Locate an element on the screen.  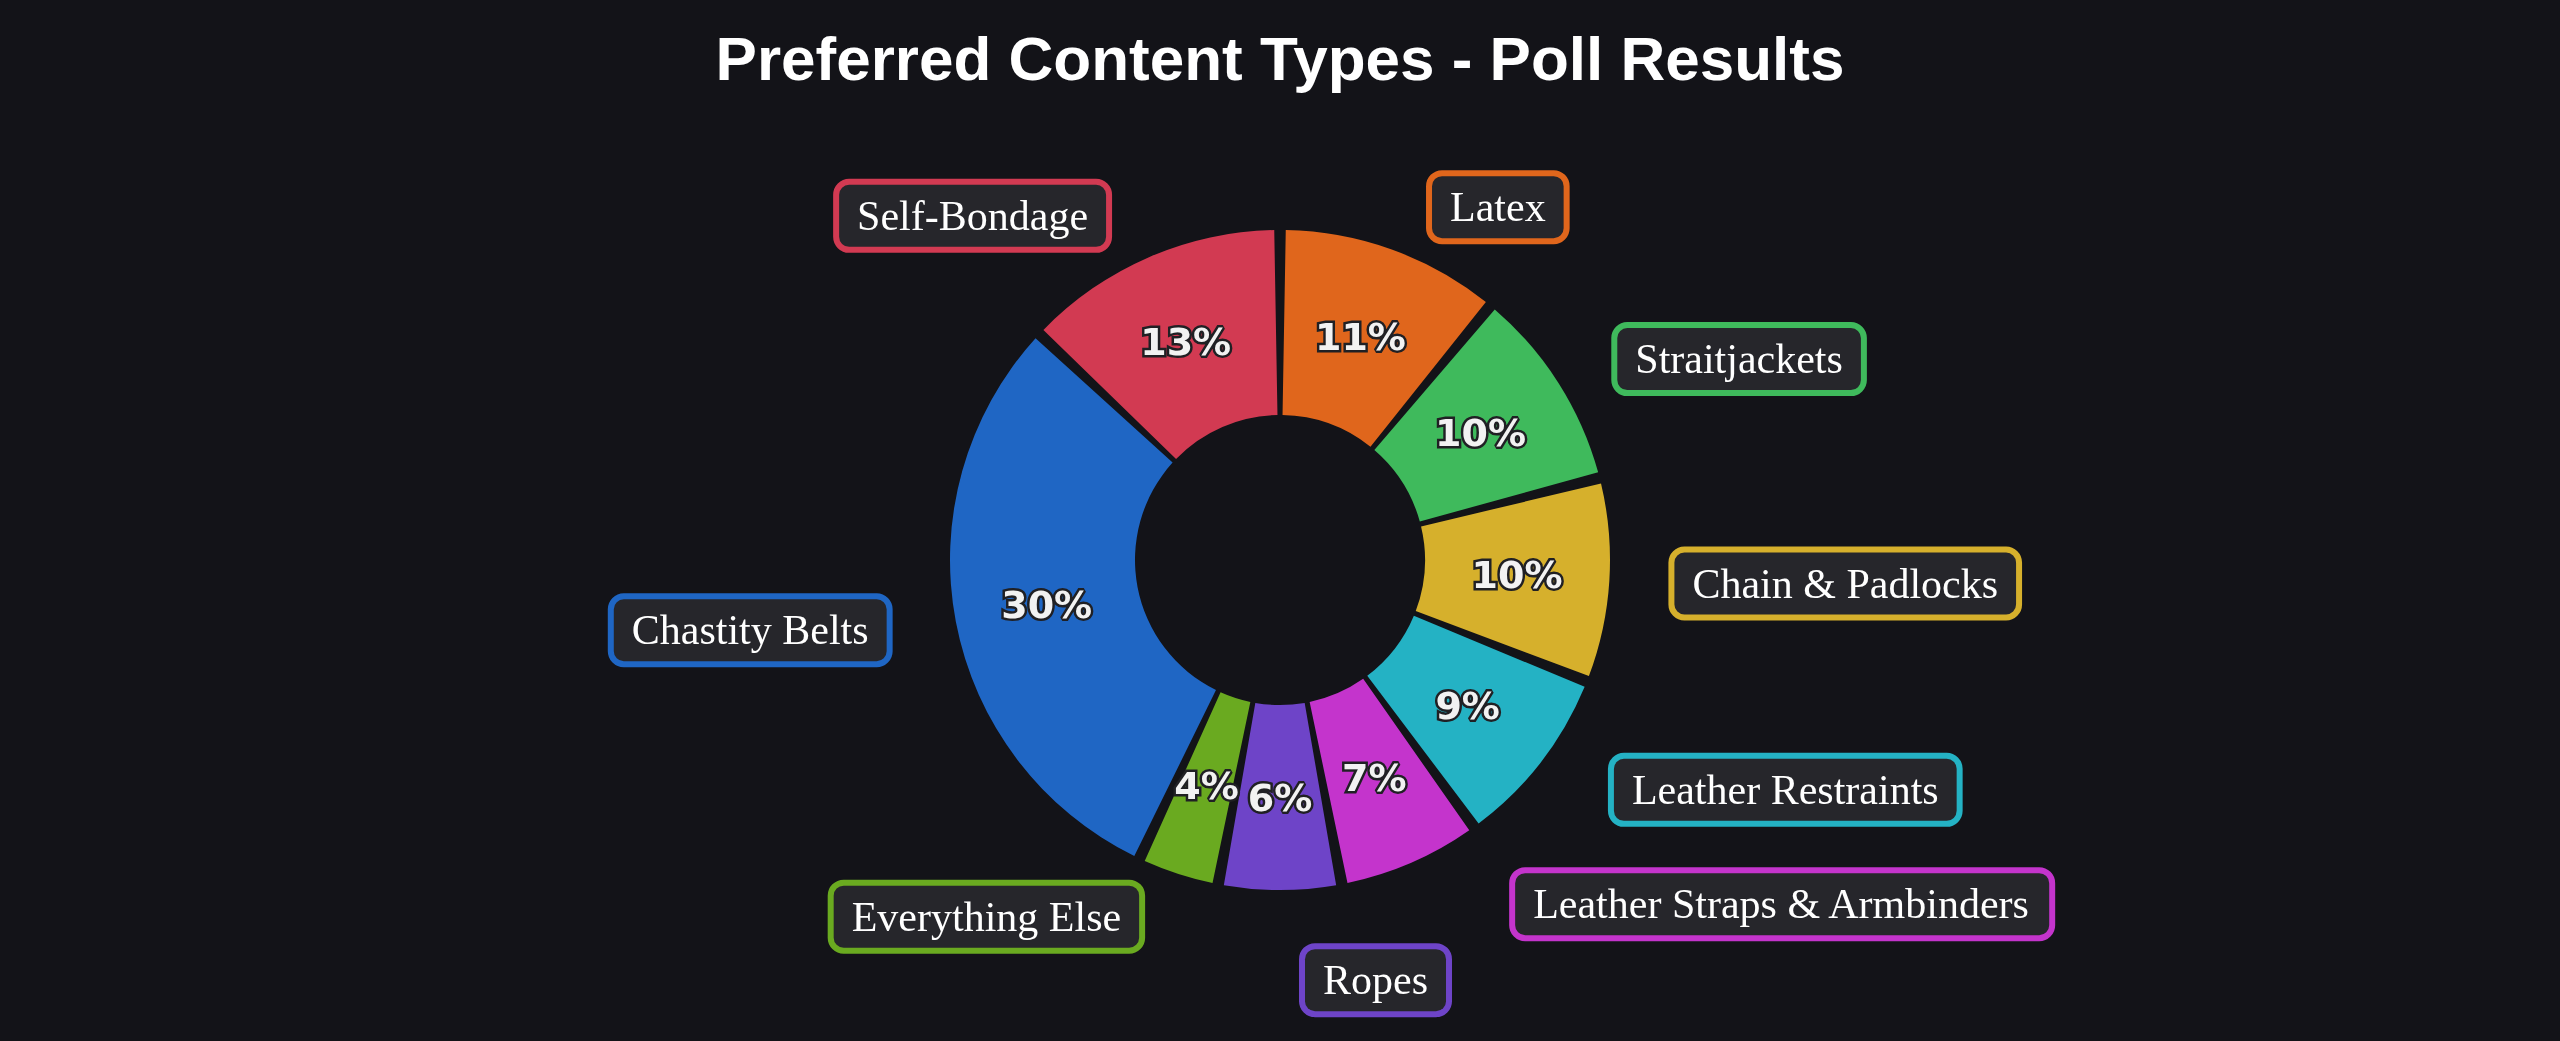
slice-label: Latex is located at coordinates (1498, 207).